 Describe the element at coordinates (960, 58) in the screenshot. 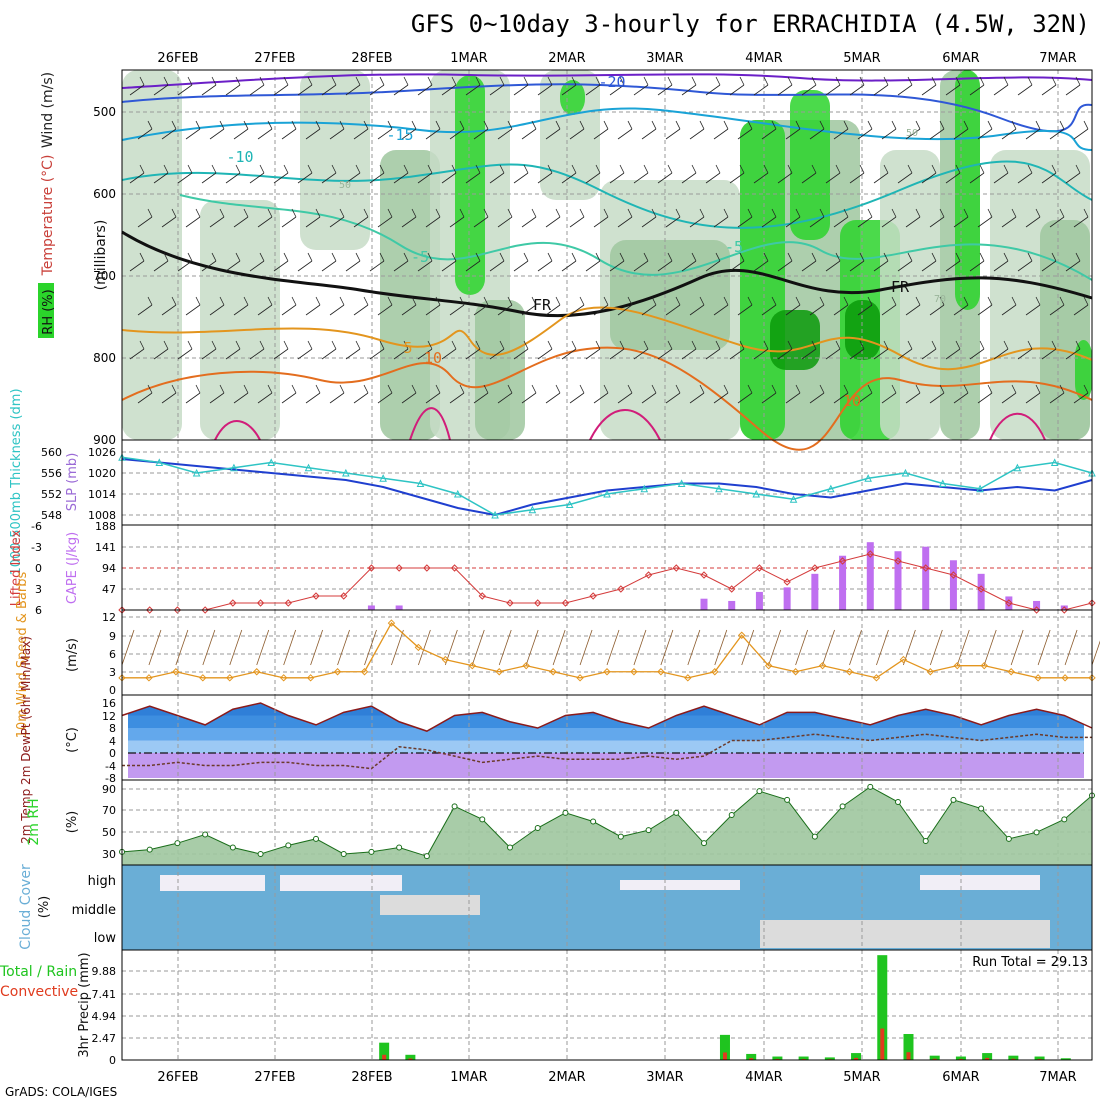

I see `date-label: 6MAR` at that location.